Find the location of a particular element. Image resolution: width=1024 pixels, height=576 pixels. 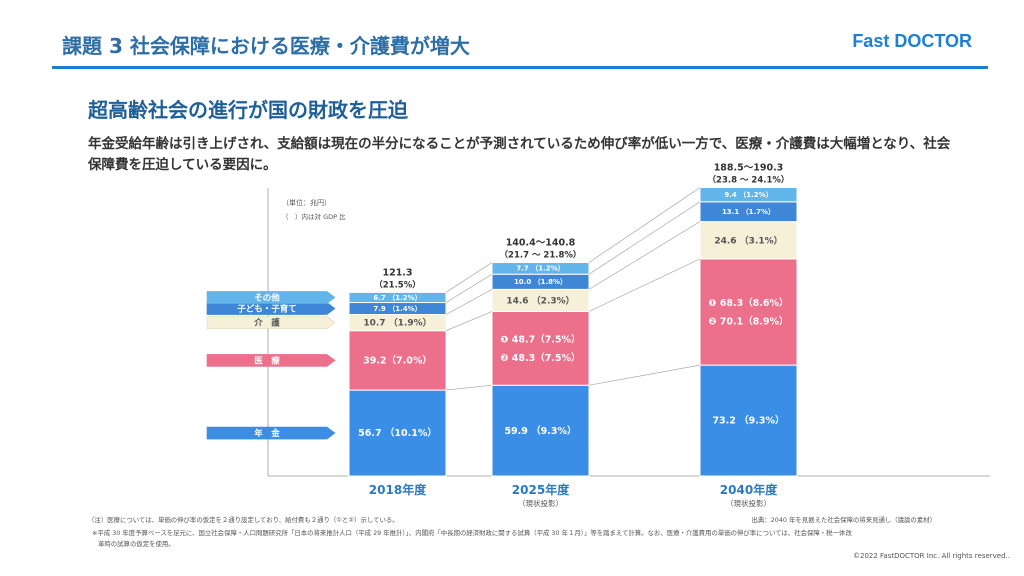

gdp-note: （ ）内は対 GDP 比 is located at coordinates (314, 216).